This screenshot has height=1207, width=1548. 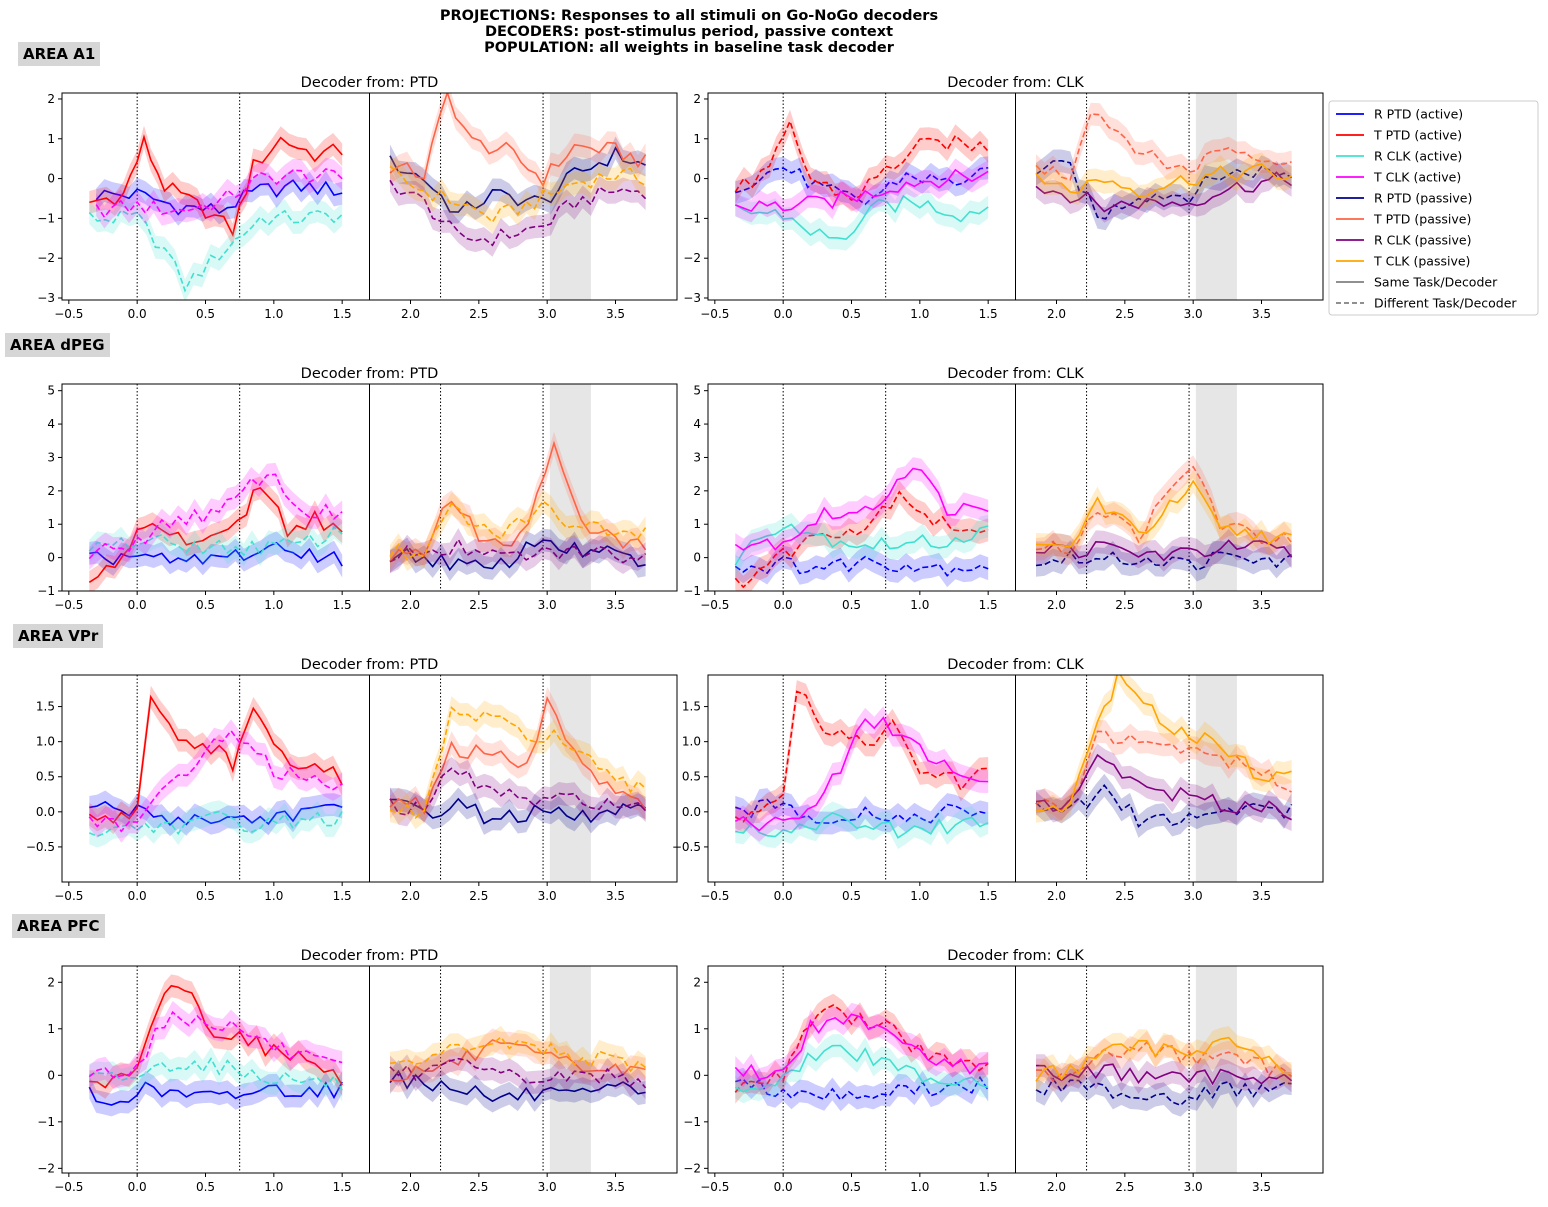 I want to click on x-tick-label: 3.5, so click(x=1261, y=605).